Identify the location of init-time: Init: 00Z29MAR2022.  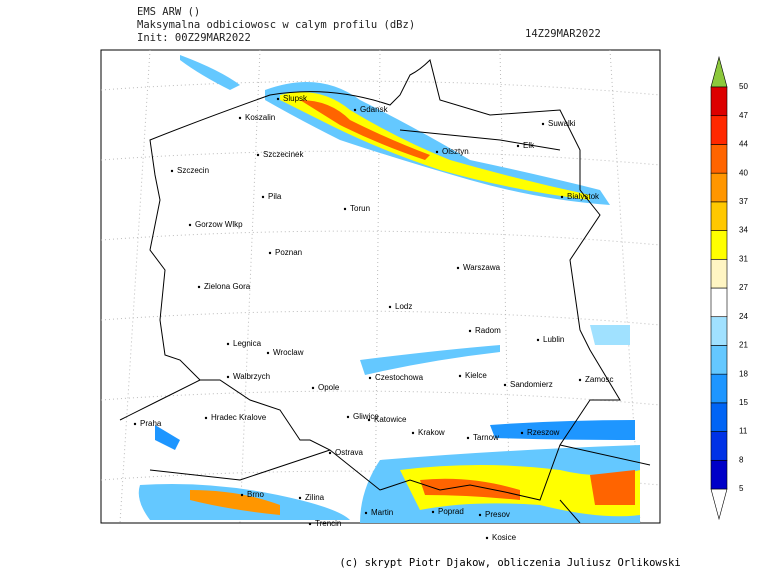
(194, 38).